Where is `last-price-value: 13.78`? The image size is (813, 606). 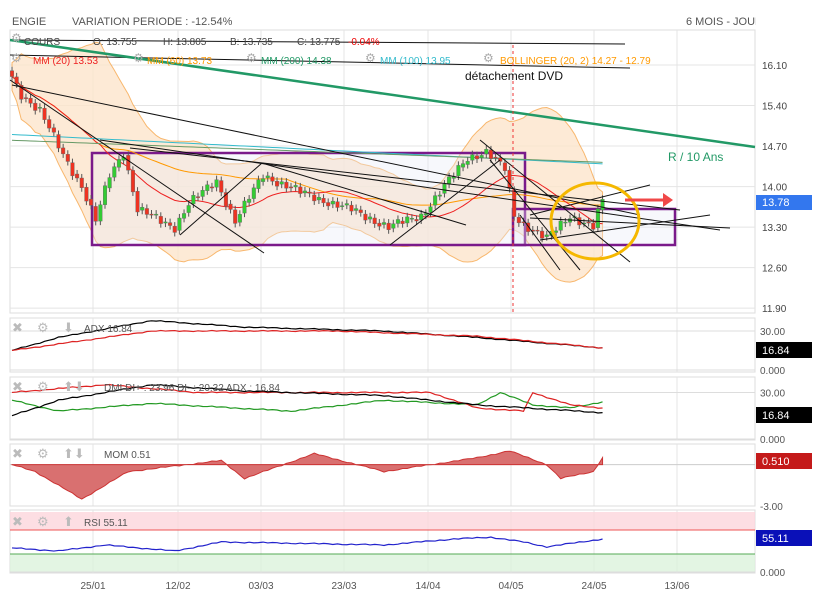 last-price-value: 13.78 is located at coordinates (776, 203).